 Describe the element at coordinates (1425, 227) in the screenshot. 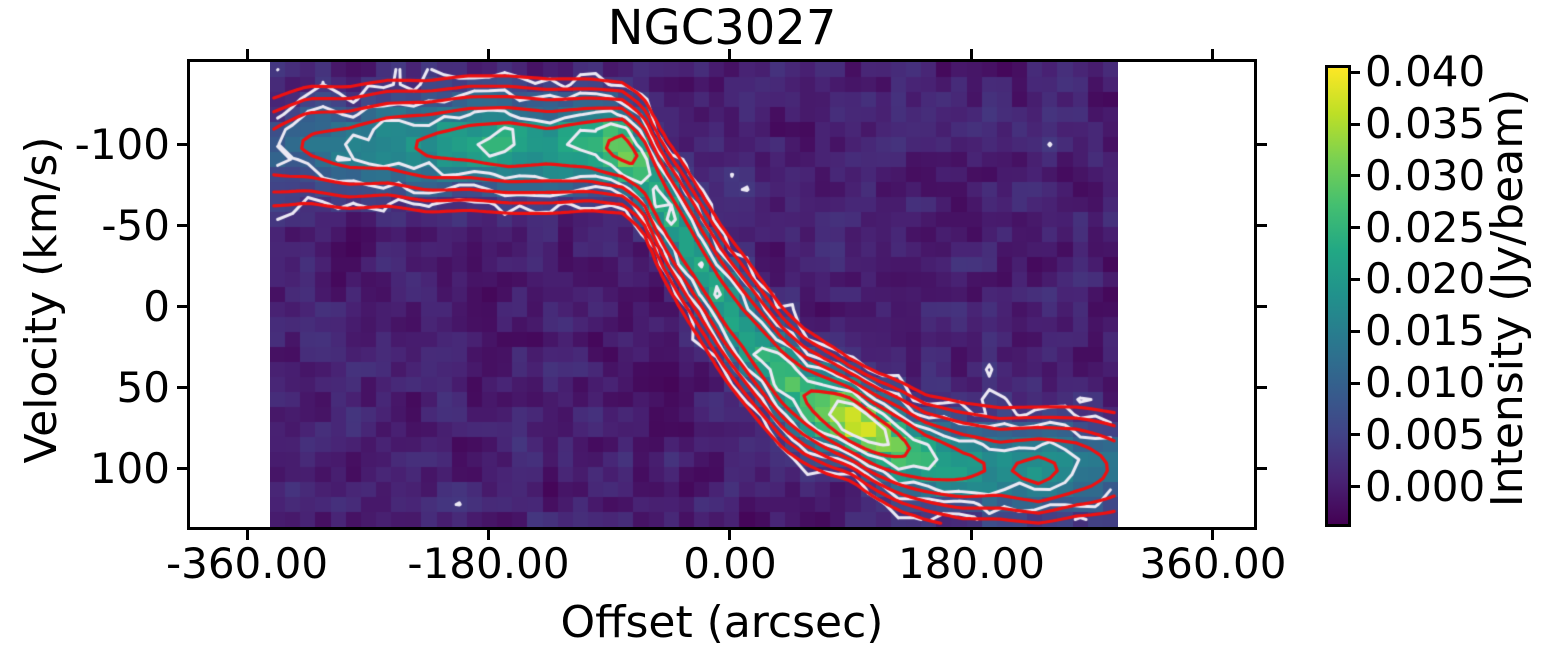

I see `colorbar-tick-label: 0.025` at that location.